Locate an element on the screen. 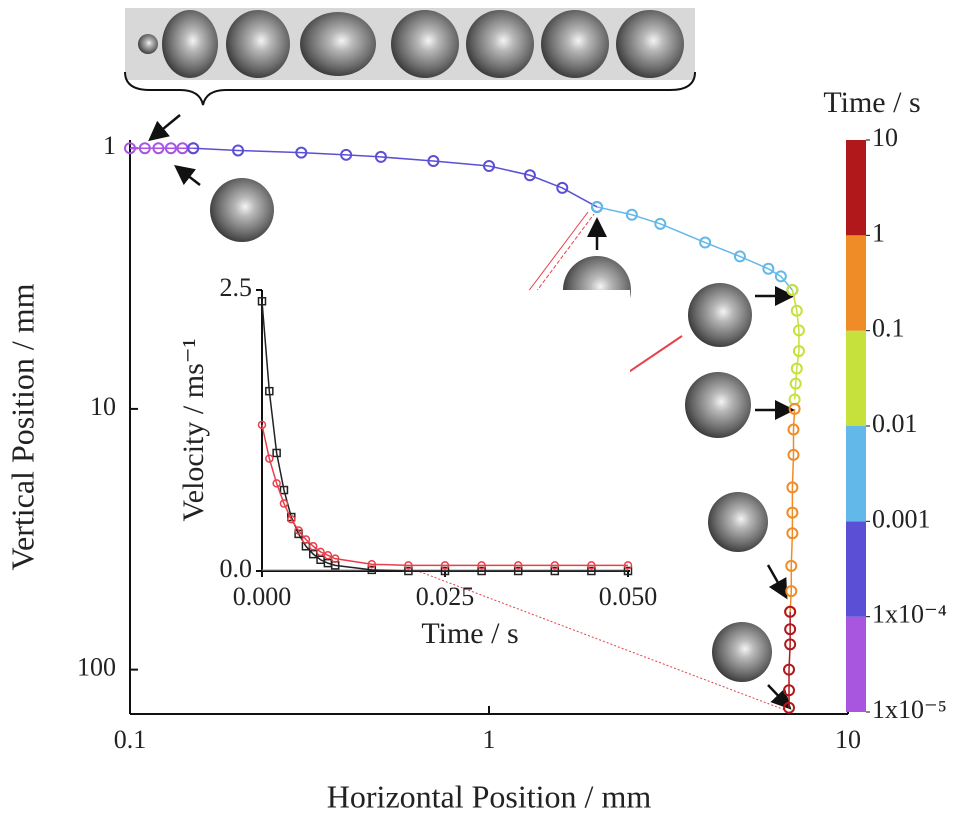 This screenshot has width=975, height=828. y-axis-label: Velocity / ms⁻¹ is located at coordinates (193, 429).